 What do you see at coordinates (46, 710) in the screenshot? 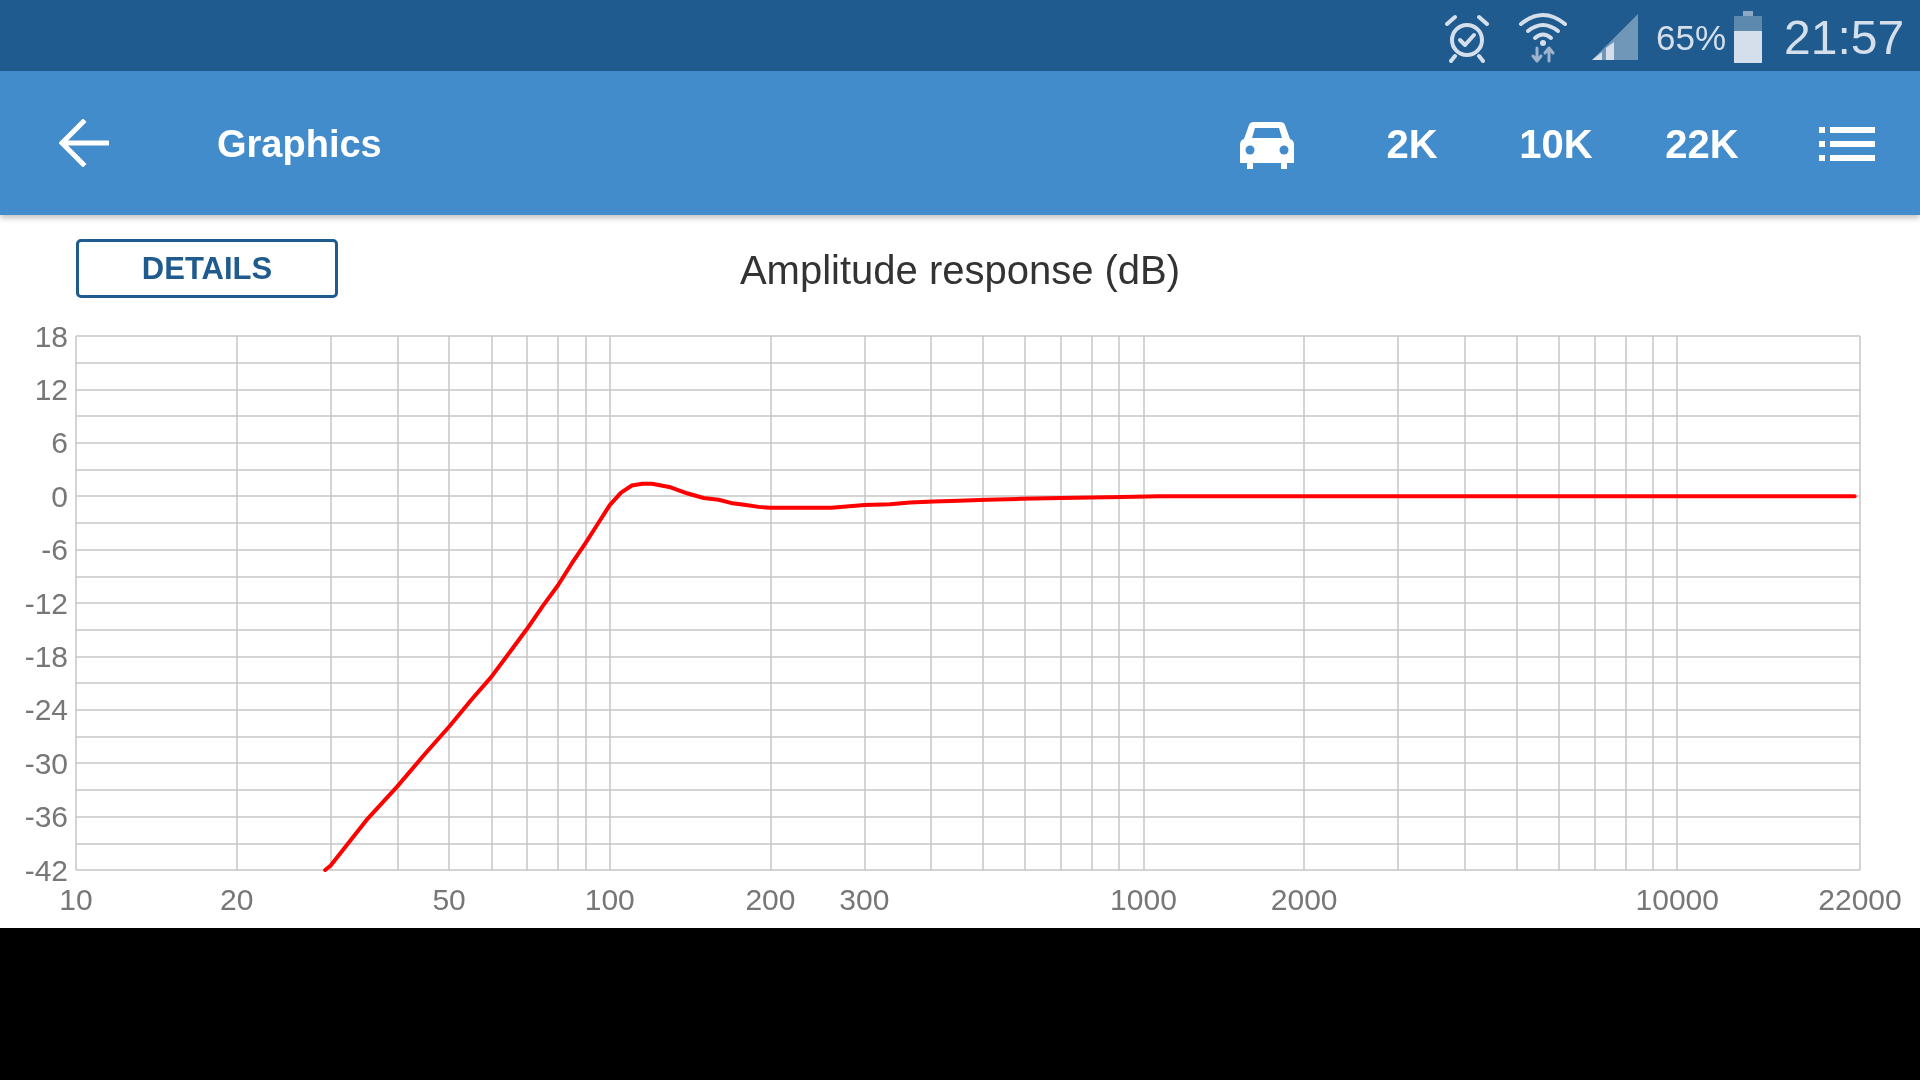
I see `y-tick-label: -24` at bounding box center [46, 710].